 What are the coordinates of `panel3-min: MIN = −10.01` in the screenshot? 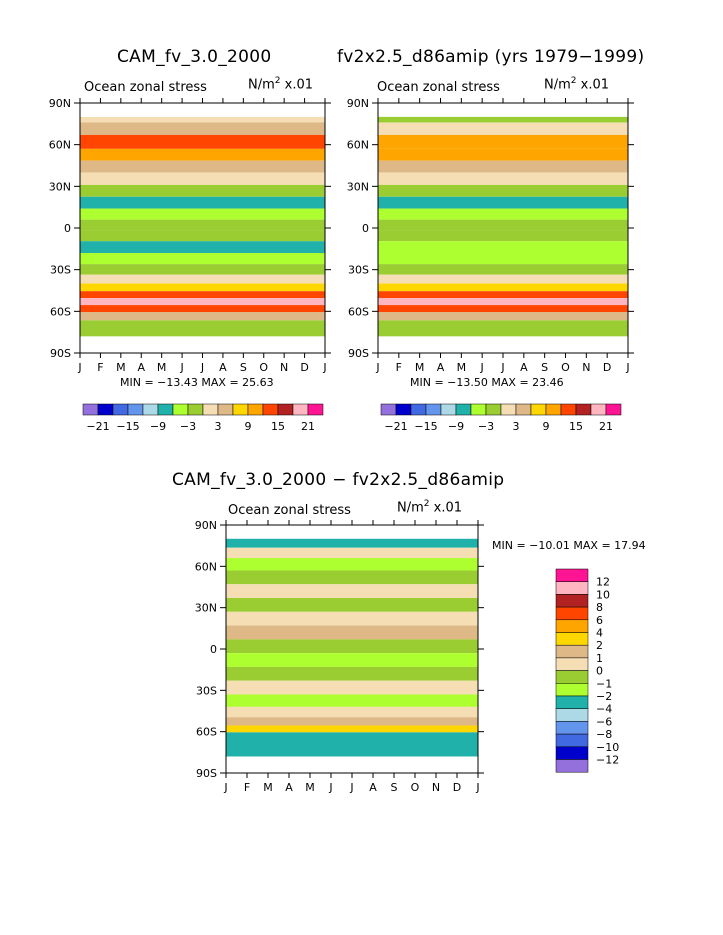 It's located at (531, 545).